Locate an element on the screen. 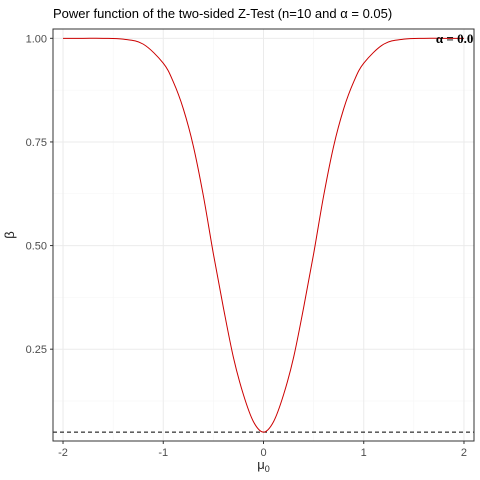 The height and width of the screenshot is (480, 480). y-tick-label: 0.25 is located at coordinates (36, 350).